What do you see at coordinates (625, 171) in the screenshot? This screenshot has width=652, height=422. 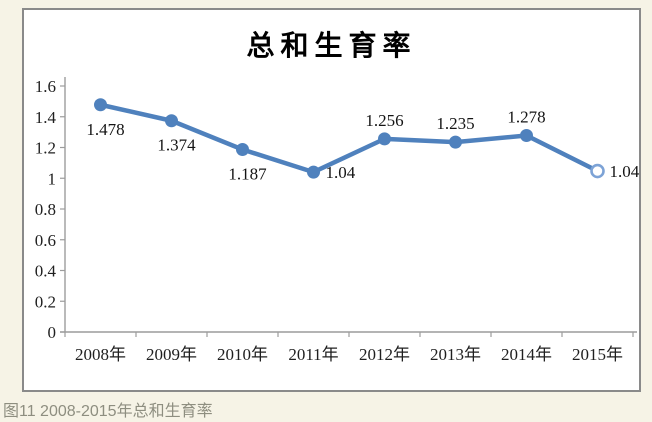 I see `data-point-label: 1.047` at bounding box center [625, 171].